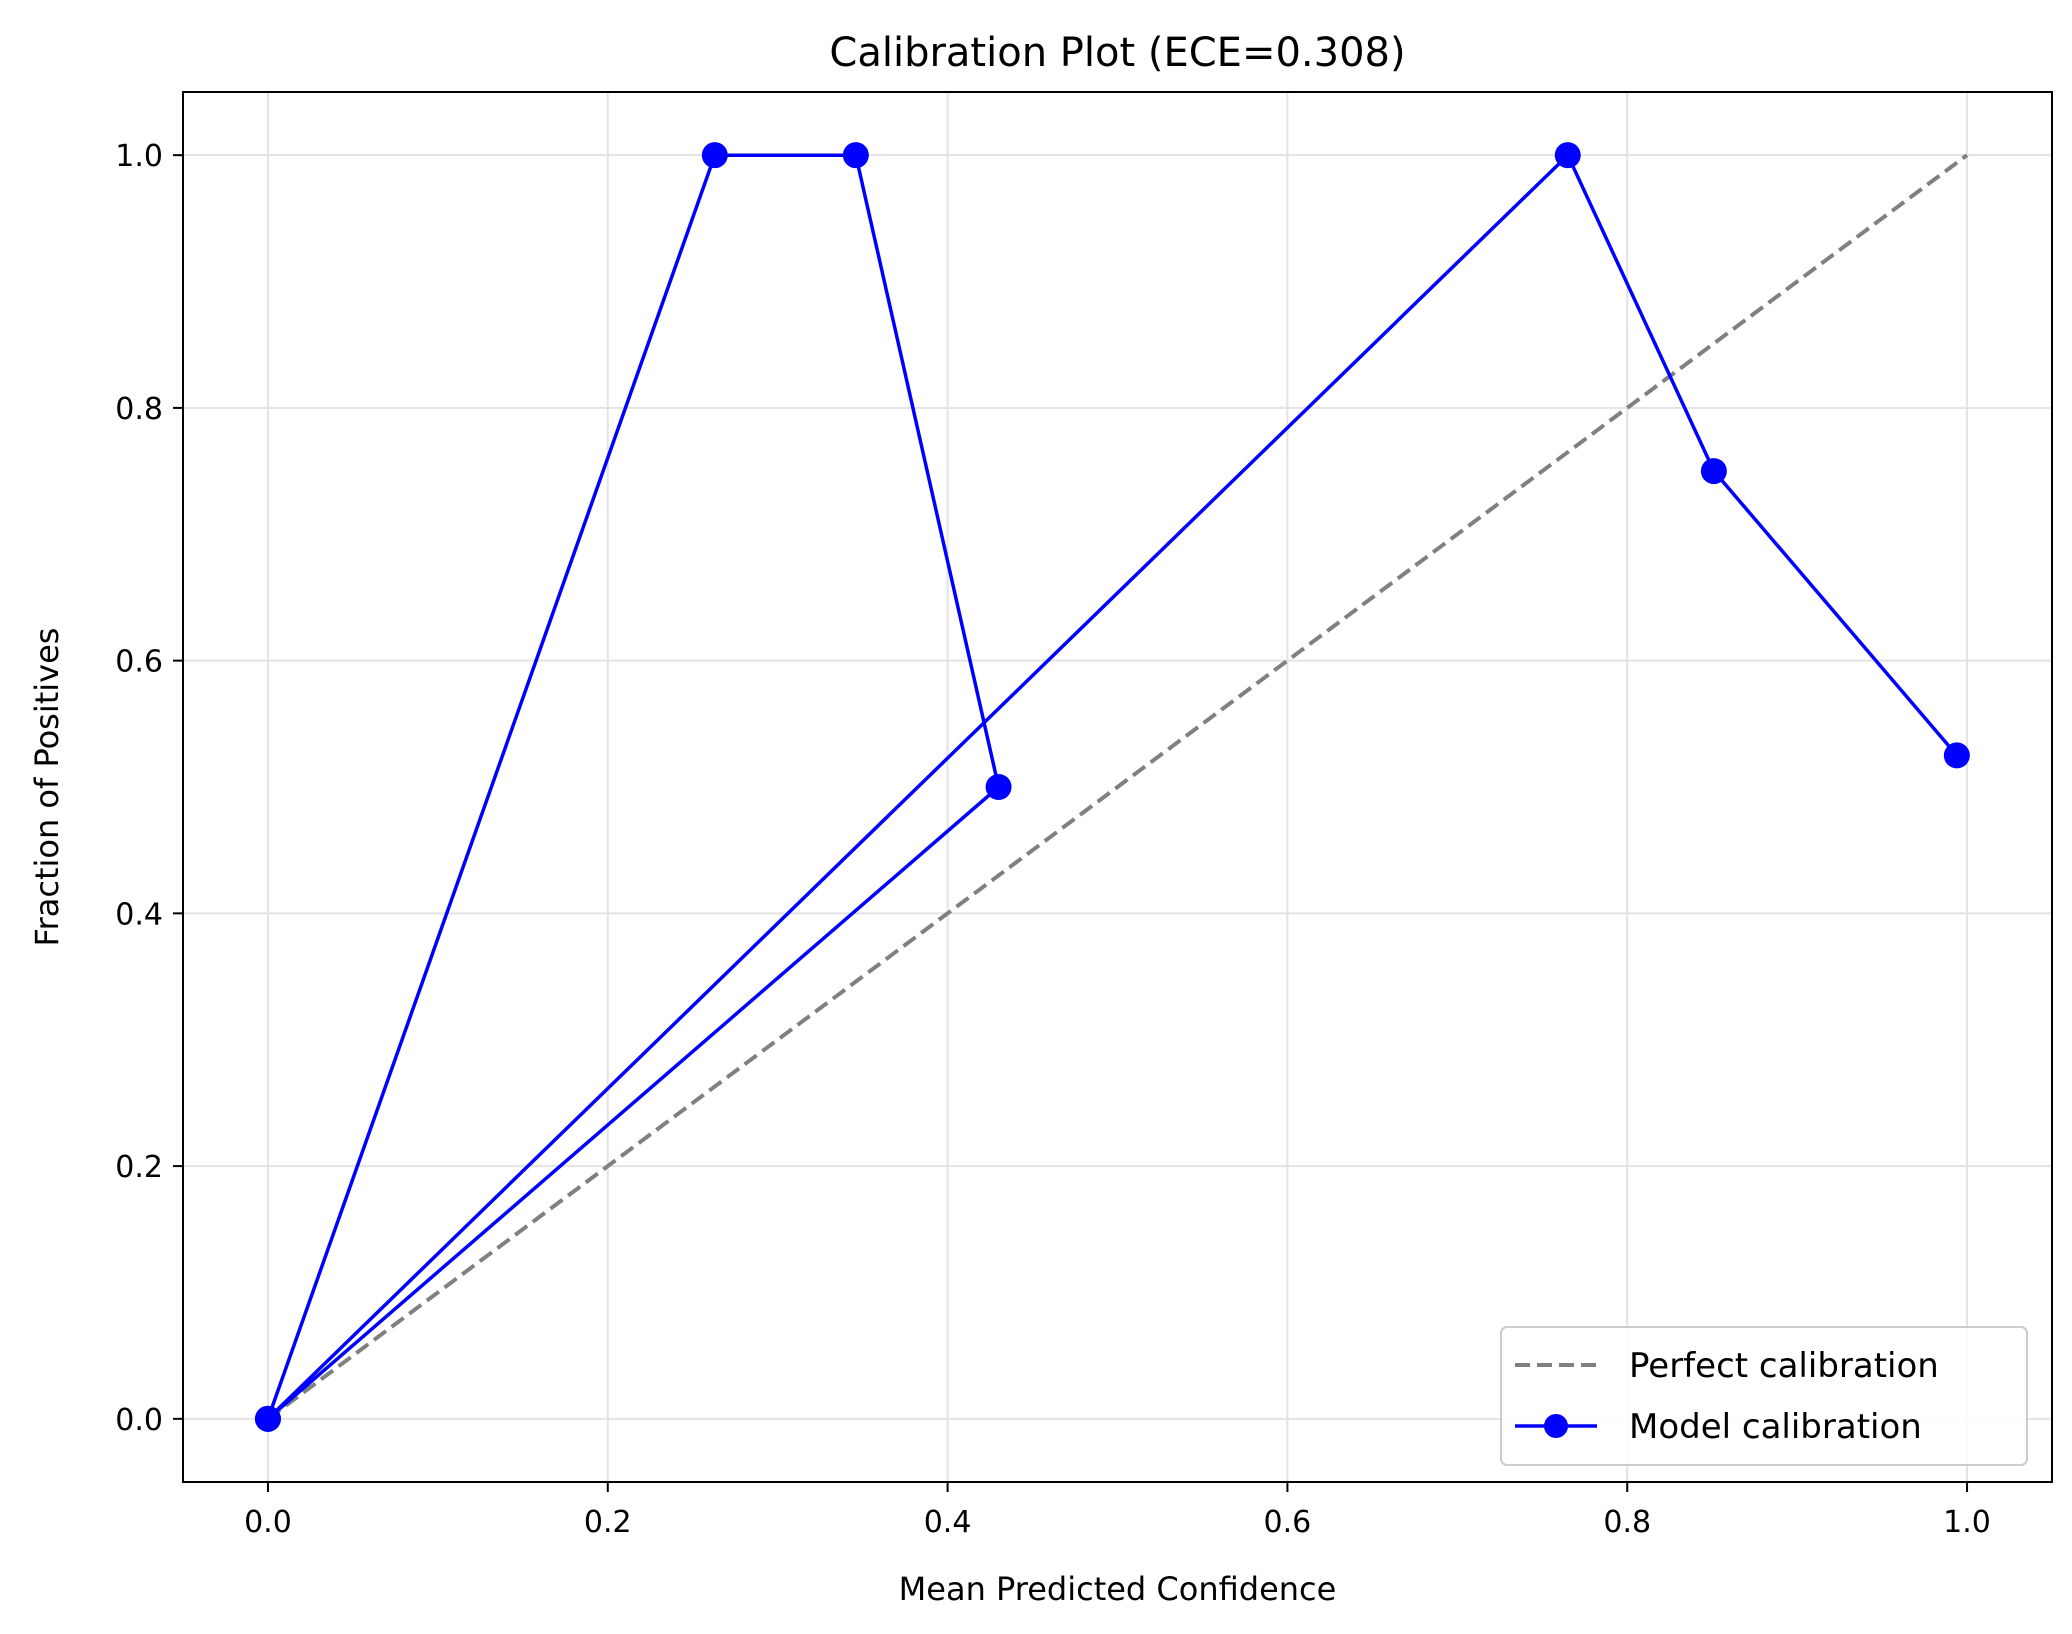  What do you see at coordinates (1117, 53) in the screenshot?
I see `chart-title: Calibration Plot (ECE=0.308)` at bounding box center [1117, 53].